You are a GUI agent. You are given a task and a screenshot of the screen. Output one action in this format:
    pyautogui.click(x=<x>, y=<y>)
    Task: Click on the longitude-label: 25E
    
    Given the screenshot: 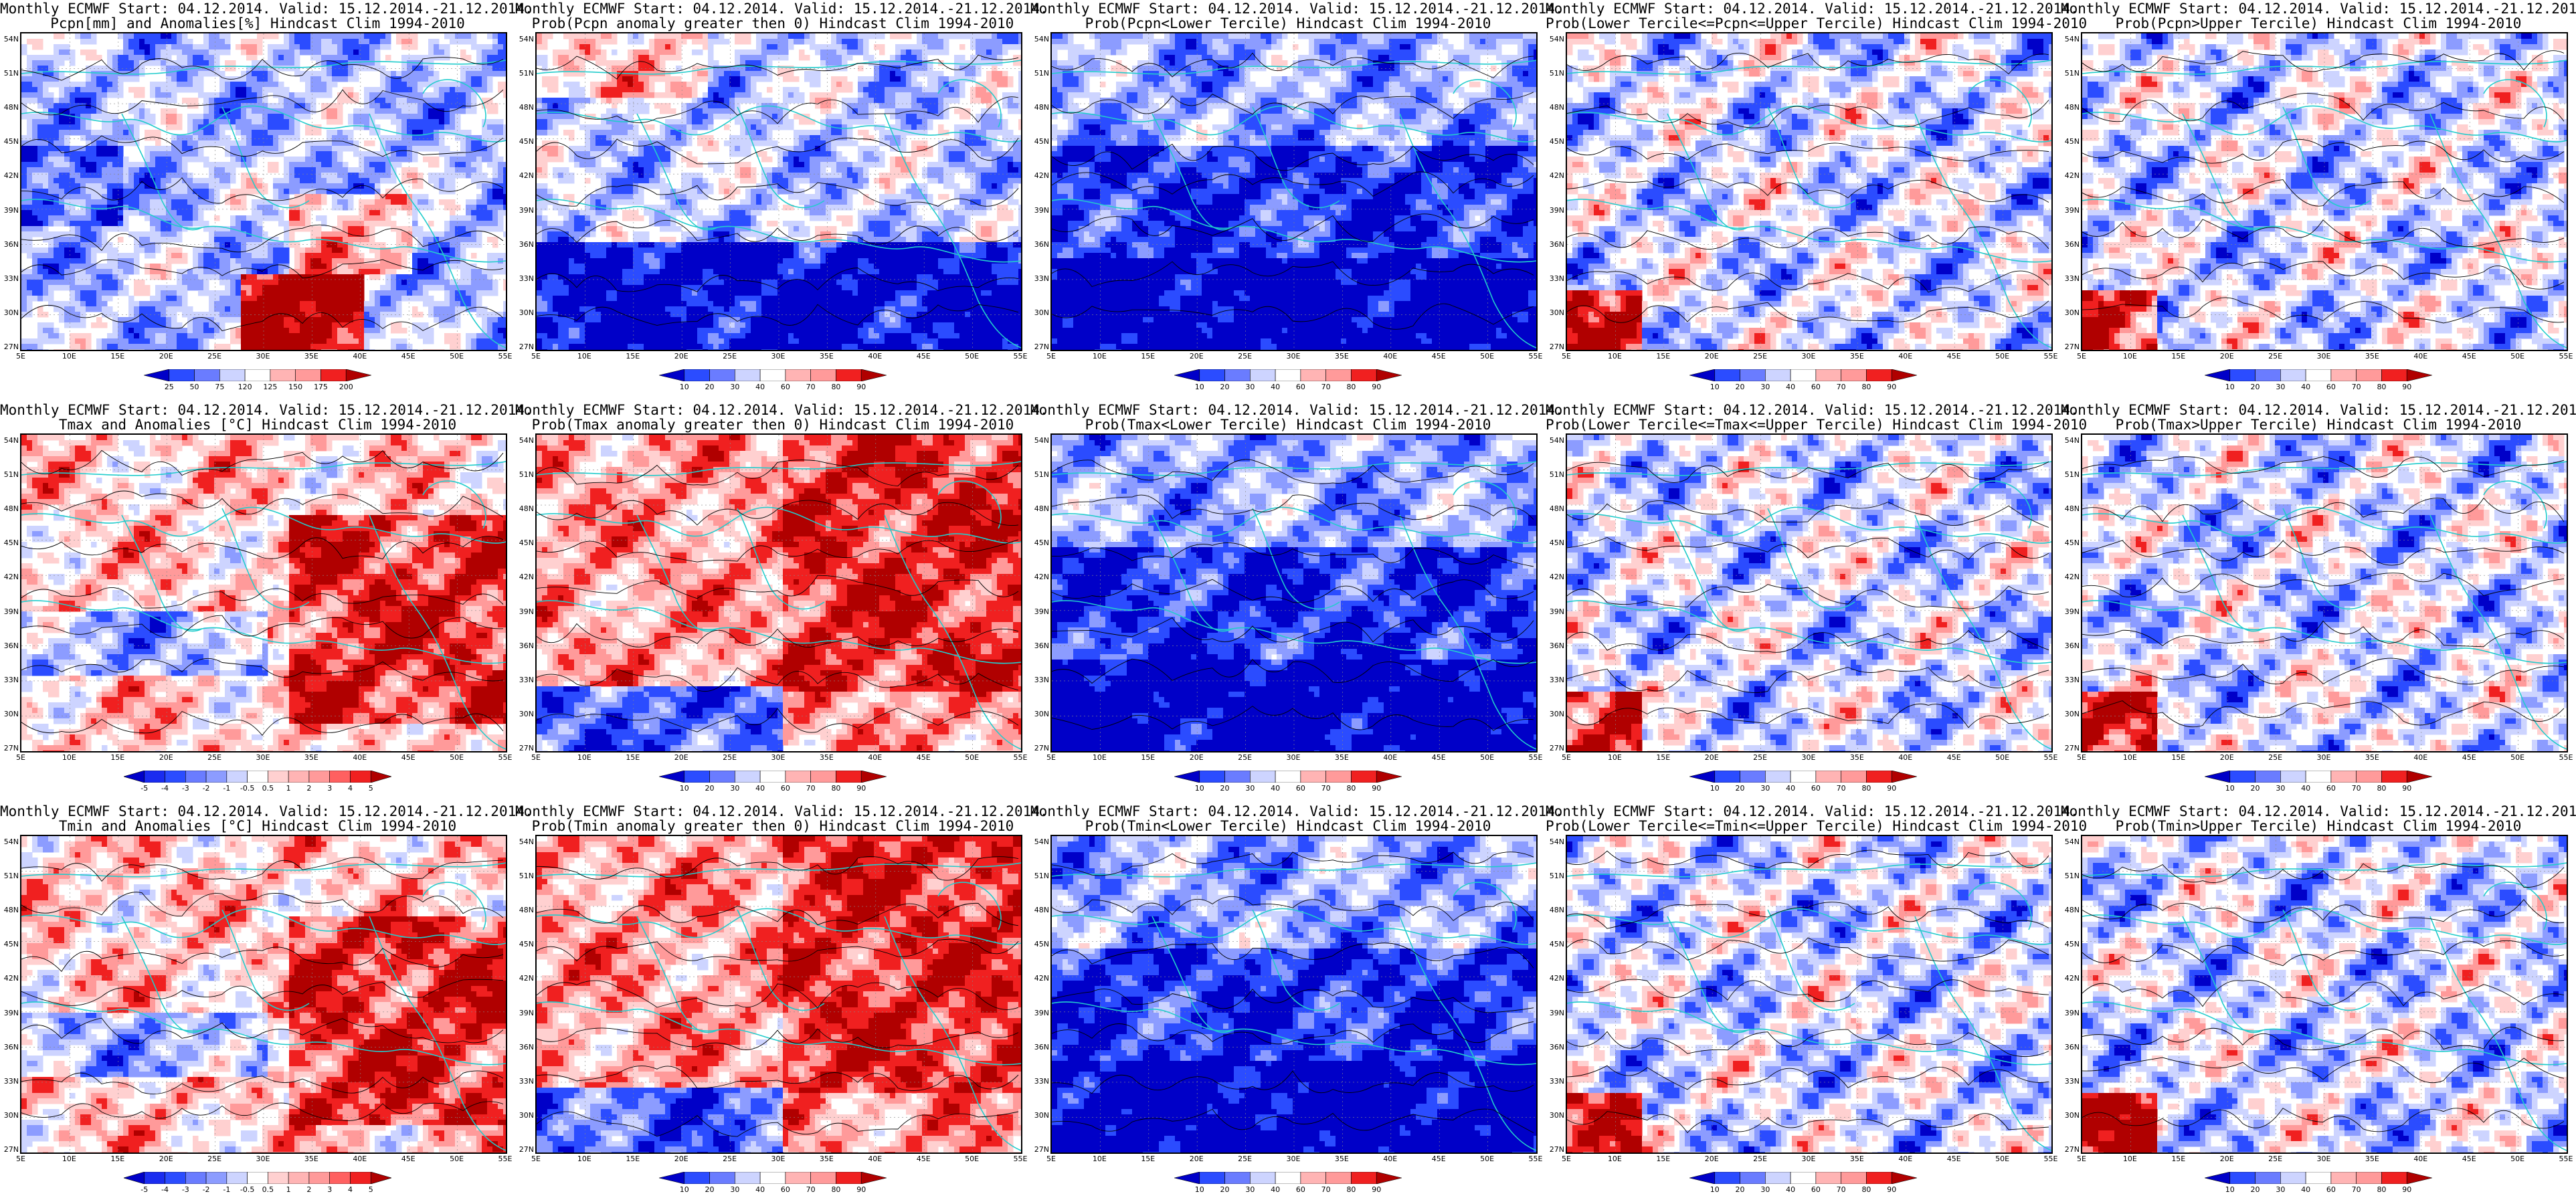 What is the action you would take?
    pyautogui.click(x=1760, y=356)
    